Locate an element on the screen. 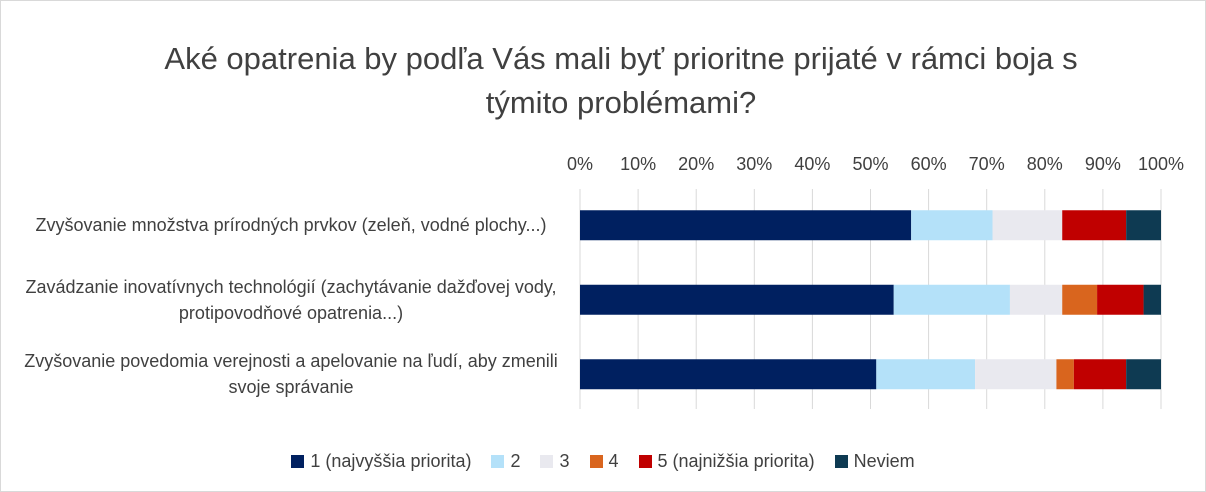  legend-label: 4 is located at coordinates (613, 461).